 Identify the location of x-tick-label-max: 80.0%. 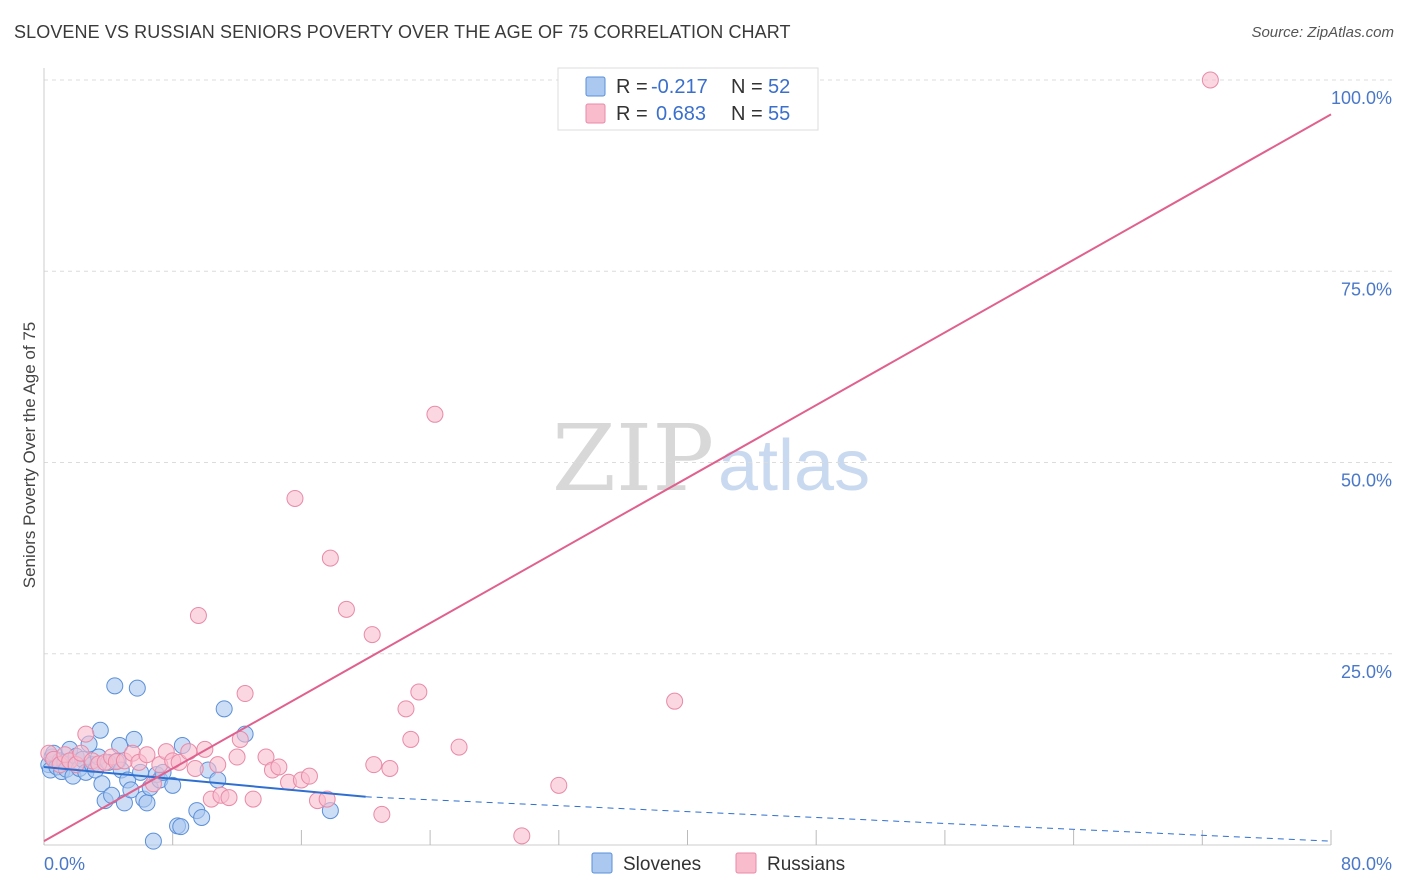
(1366, 864).